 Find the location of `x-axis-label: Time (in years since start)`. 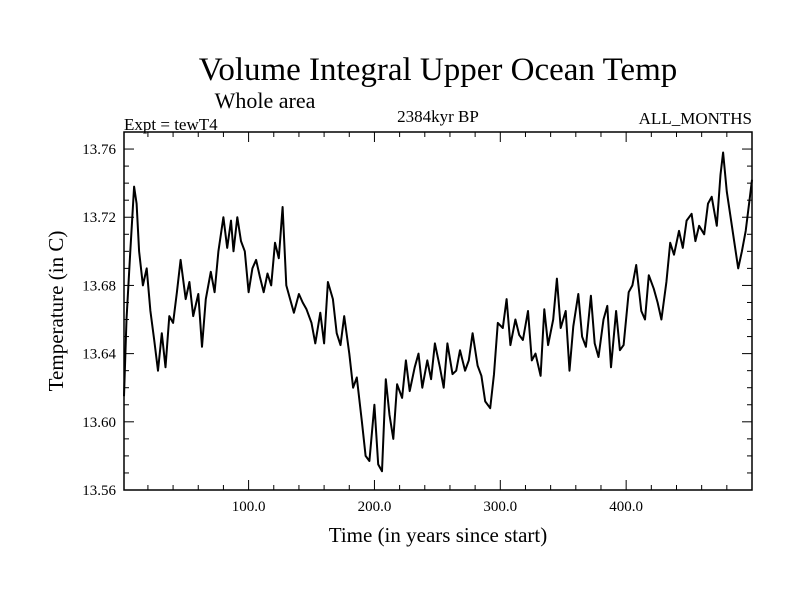

x-axis-label: Time (in years since start) is located at coordinates (438, 535).